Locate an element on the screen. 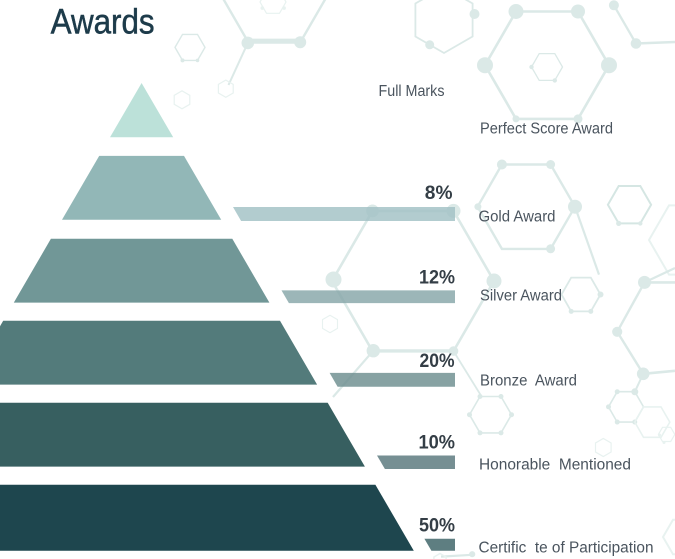 Image resolution: width=675 pixels, height=559 pixels. svg-text: 50% is located at coordinates (437, 525).